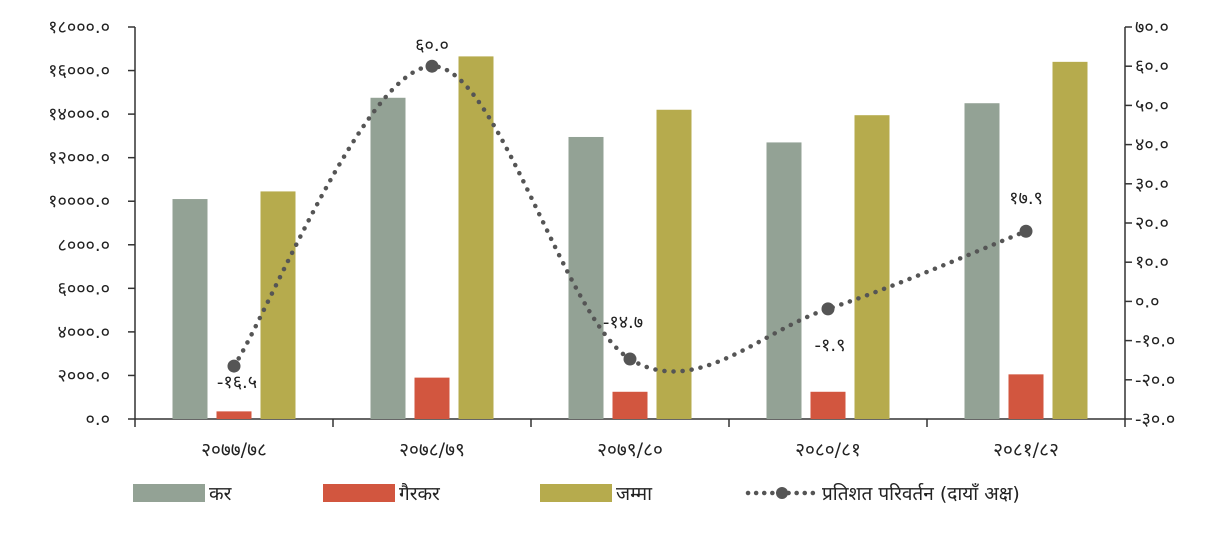 Image resolution: width=1218 pixels, height=539 pixels. What do you see at coordinates (420, 493) in the screenshot?
I see `legend-label-गैरकर: गैरकर` at bounding box center [420, 493].